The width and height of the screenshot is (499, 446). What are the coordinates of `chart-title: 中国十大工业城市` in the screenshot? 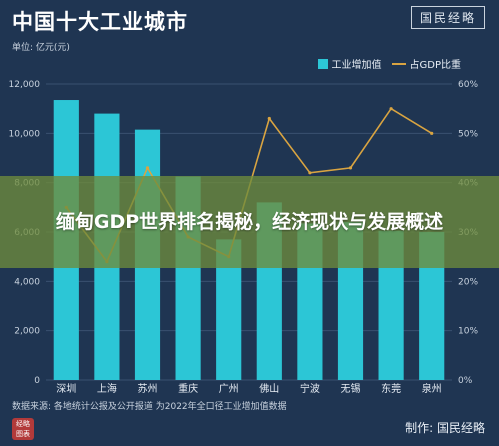 It's located at (100, 22).